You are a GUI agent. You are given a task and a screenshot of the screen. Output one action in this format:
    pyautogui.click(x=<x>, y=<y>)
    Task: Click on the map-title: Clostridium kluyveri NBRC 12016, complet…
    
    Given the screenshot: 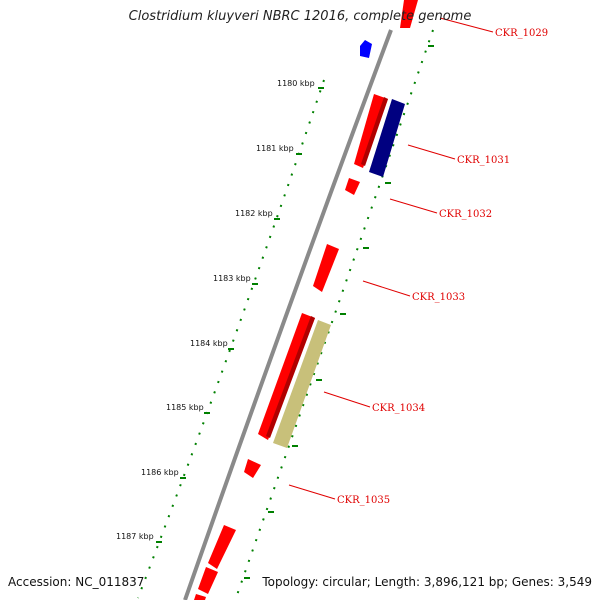 What is the action you would take?
    pyautogui.click(x=300, y=16)
    